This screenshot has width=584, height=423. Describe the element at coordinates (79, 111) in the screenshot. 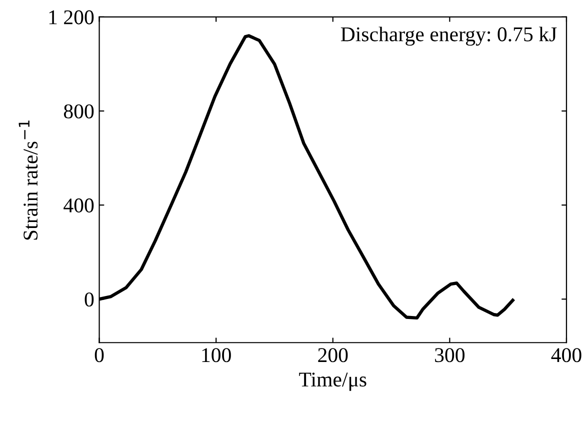

I see `y-tick-label: 800` at that location.